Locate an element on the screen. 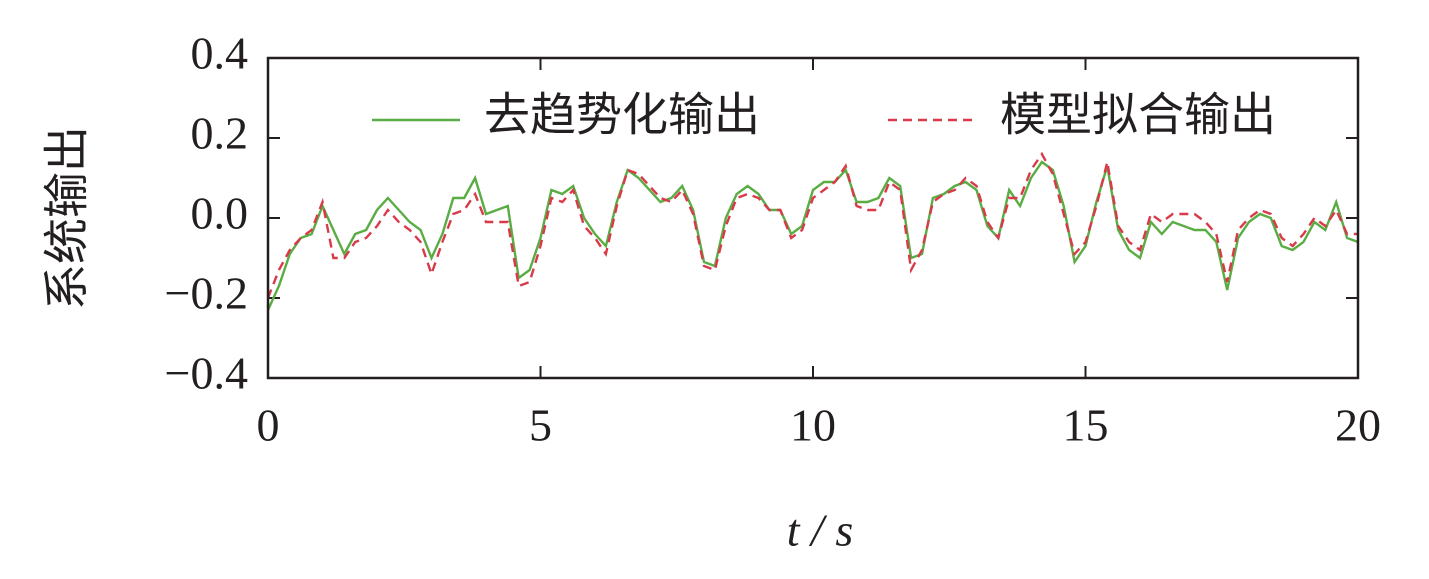 The width and height of the screenshot is (1429, 579). x-tick-label: 15 is located at coordinates (1086, 425).